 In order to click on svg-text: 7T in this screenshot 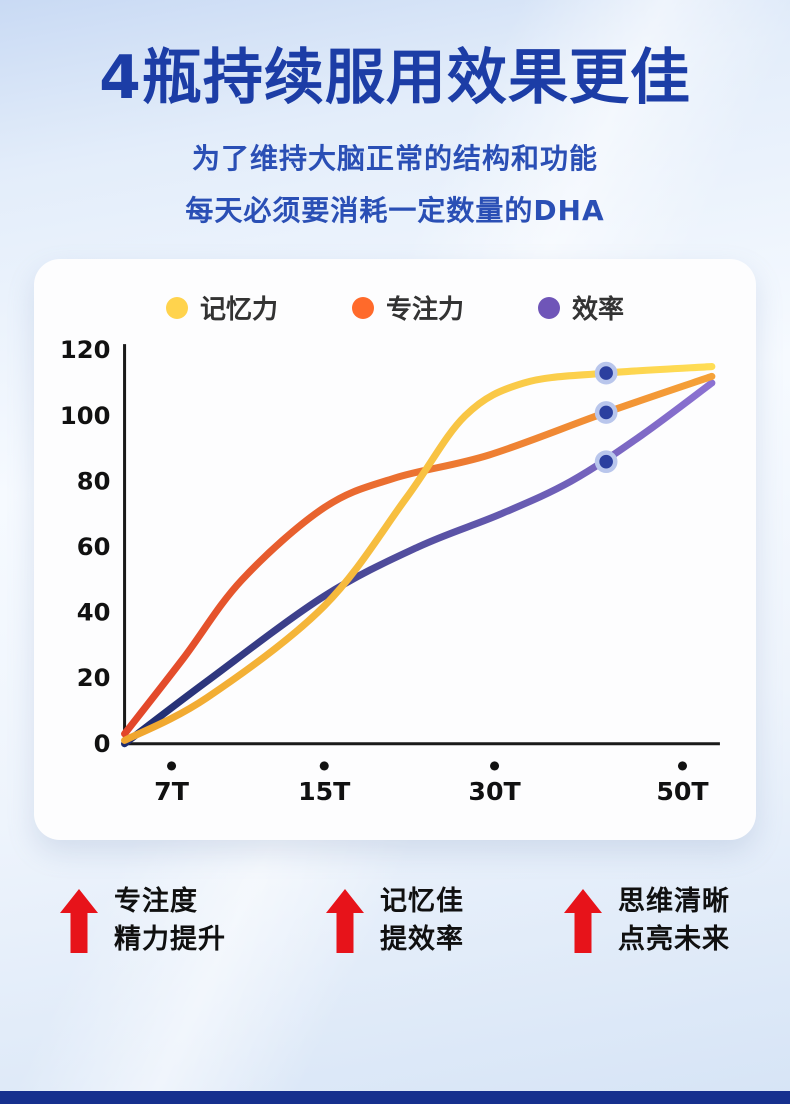, I will do `click(172, 791)`.